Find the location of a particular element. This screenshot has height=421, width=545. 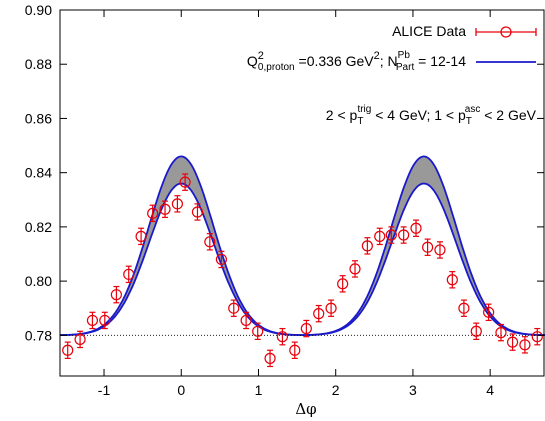

legend-label-model: Q2 0,proton =0.336 GeV2; NPb Part = 12-14 is located at coordinates (356, 61).